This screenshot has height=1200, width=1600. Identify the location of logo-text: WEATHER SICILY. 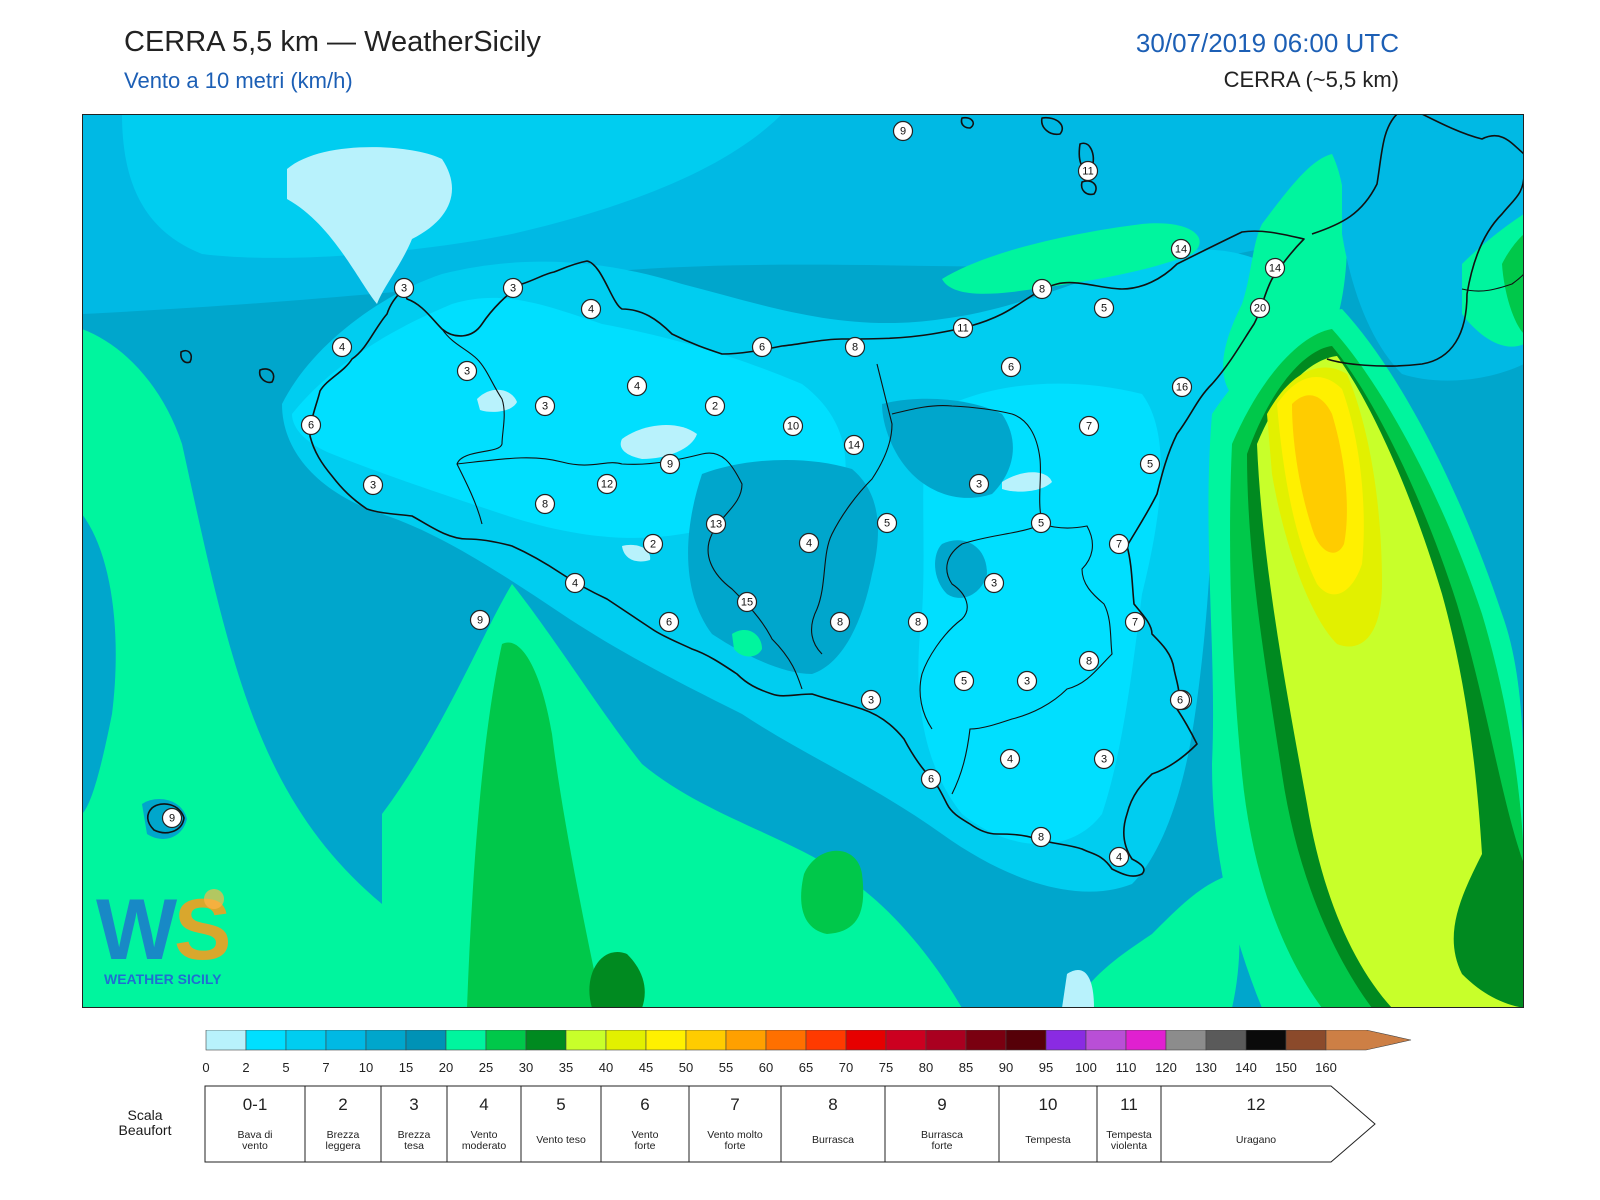
(163, 979).